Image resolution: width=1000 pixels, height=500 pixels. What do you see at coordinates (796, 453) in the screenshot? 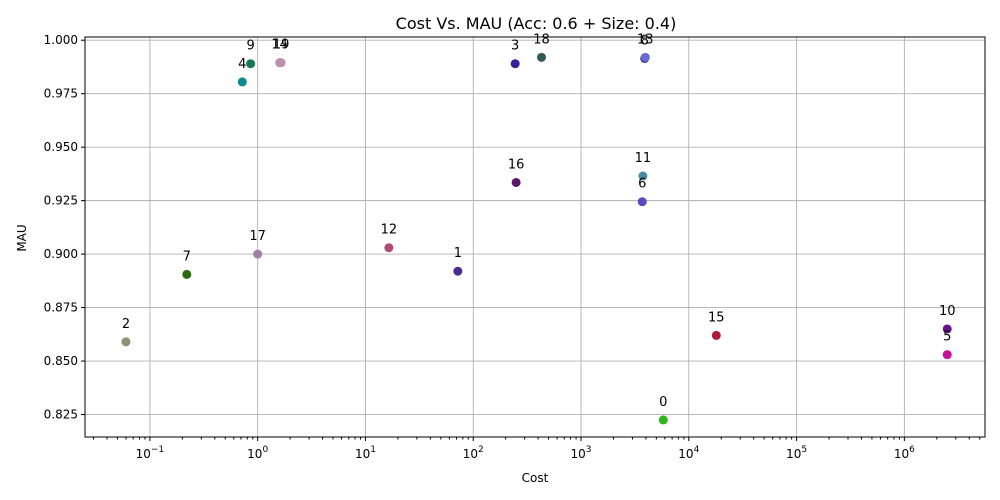
I see `x-tick-label: 10⁵` at bounding box center [796, 453].